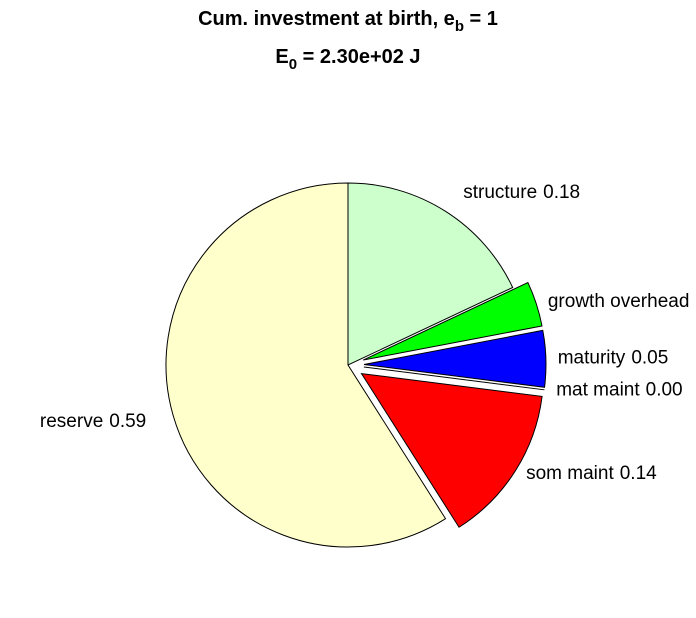 The width and height of the screenshot is (696, 618). What do you see at coordinates (638, 473) in the screenshot?
I see `slice-value: 0.14` at bounding box center [638, 473].